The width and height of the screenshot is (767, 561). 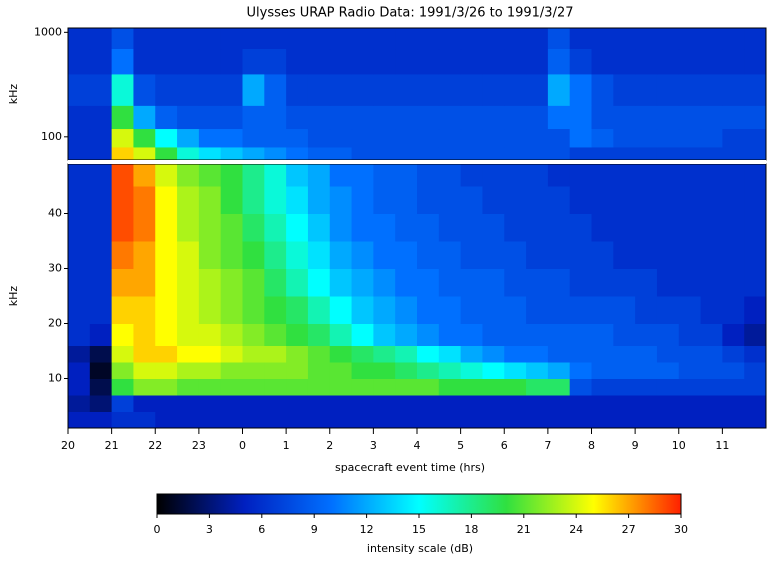 What do you see at coordinates (68, 445) in the screenshot?
I see `x-tick-label: 20` at bounding box center [68, 445].